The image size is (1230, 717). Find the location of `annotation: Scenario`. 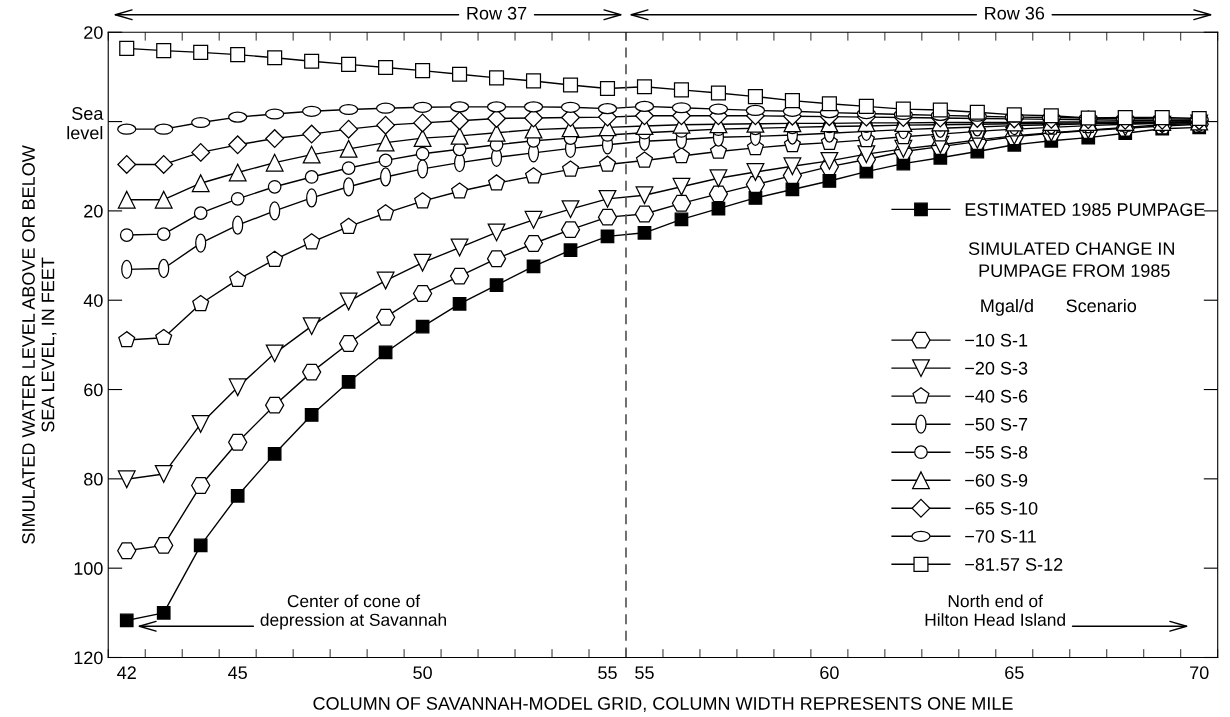

annotation: Scenario is located at coordinates (1101, 305).